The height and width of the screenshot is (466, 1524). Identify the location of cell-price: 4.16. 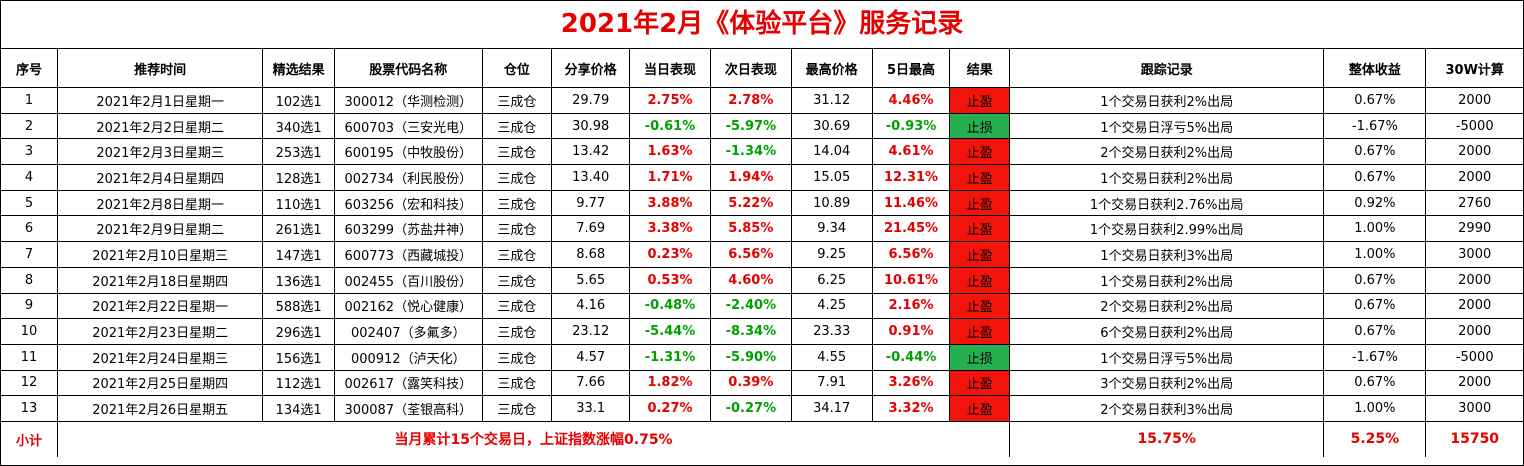
(591, 306).